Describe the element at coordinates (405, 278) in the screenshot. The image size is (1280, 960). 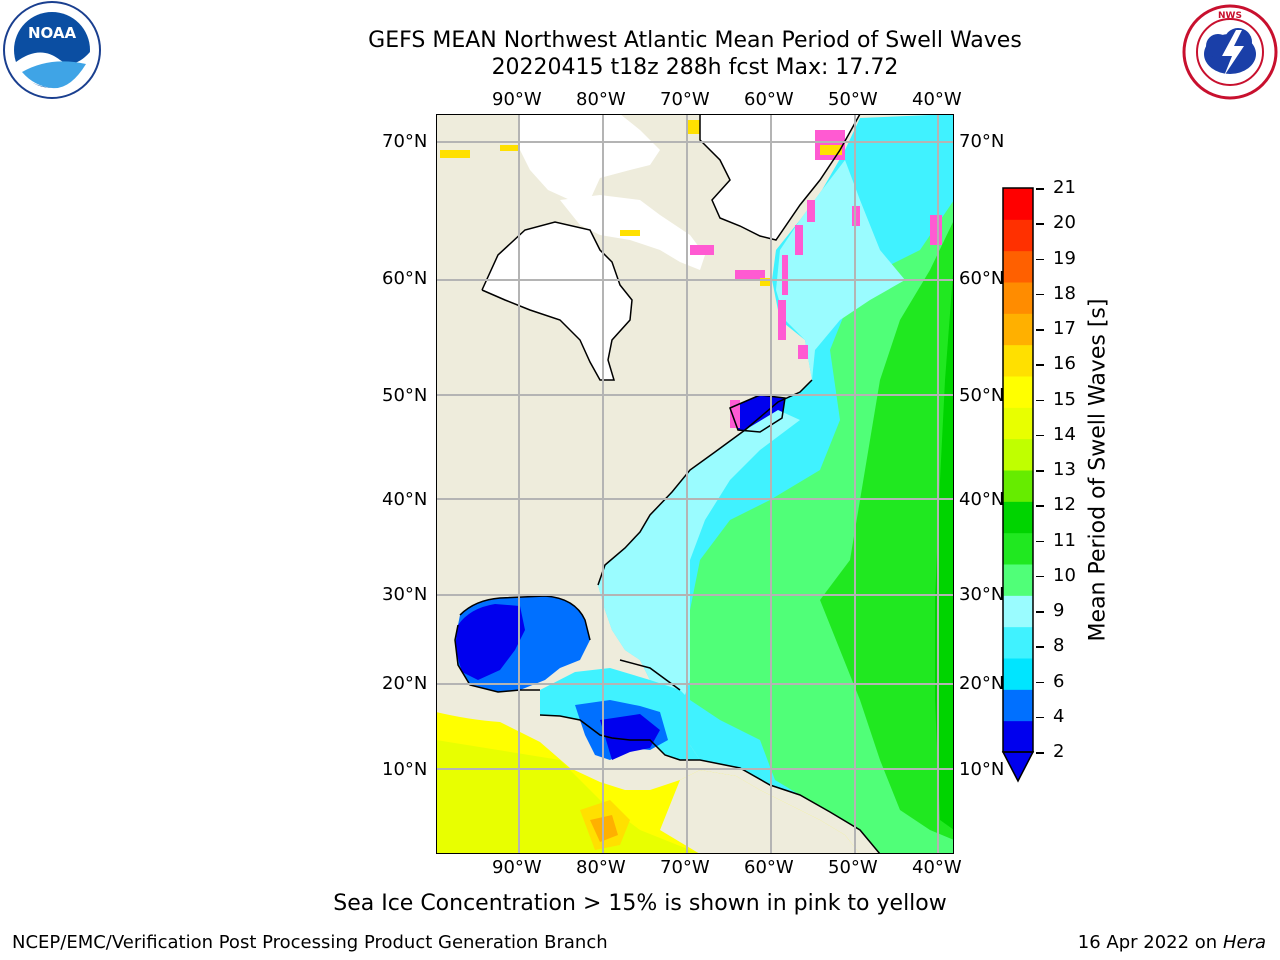
I see `lat-tick-left-60n: 60°N` at that location.